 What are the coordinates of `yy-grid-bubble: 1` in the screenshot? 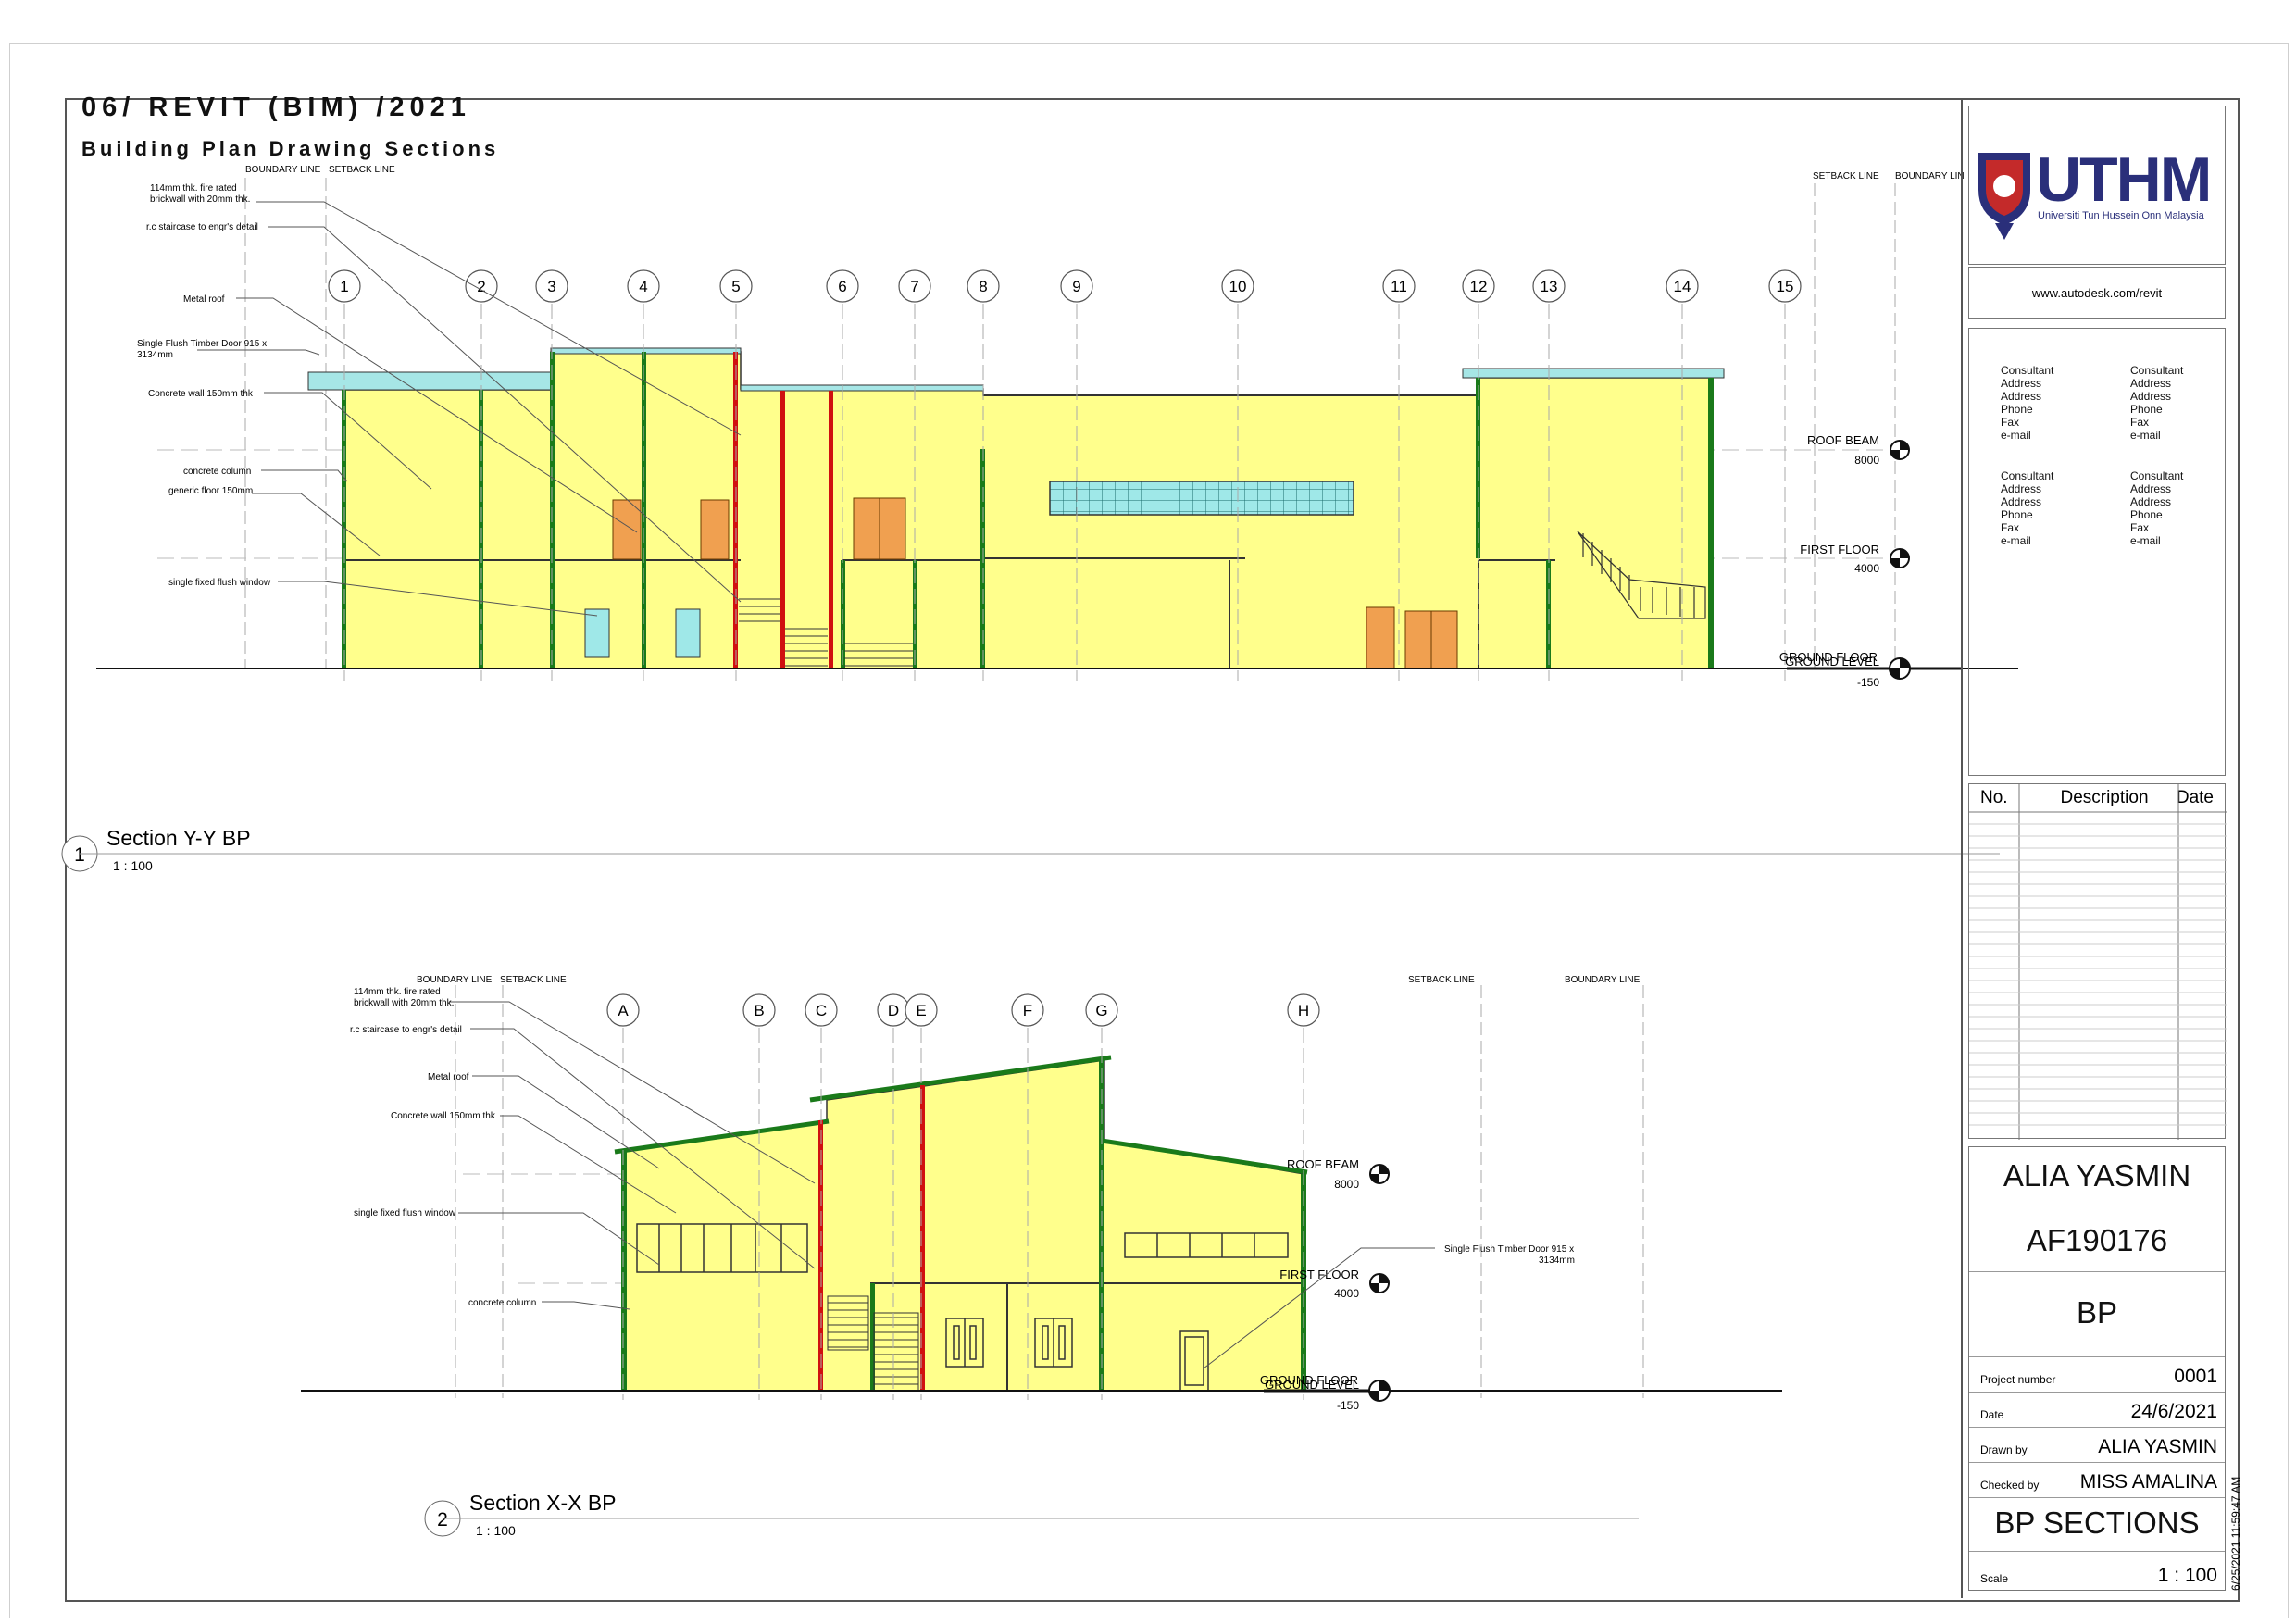 It's located at (344, 286).